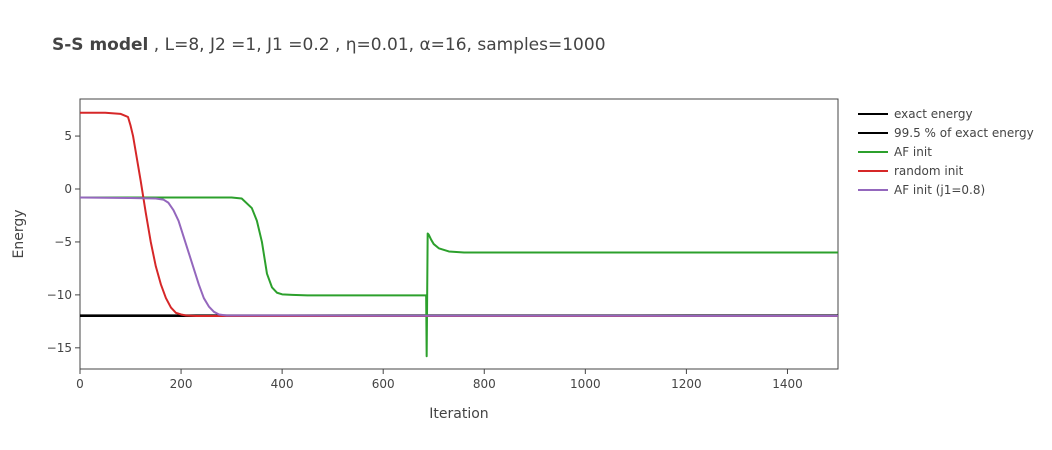 This screenshot has height=450, width=1052. I want to click on legend-label-2: AF init, so click(913, 152).